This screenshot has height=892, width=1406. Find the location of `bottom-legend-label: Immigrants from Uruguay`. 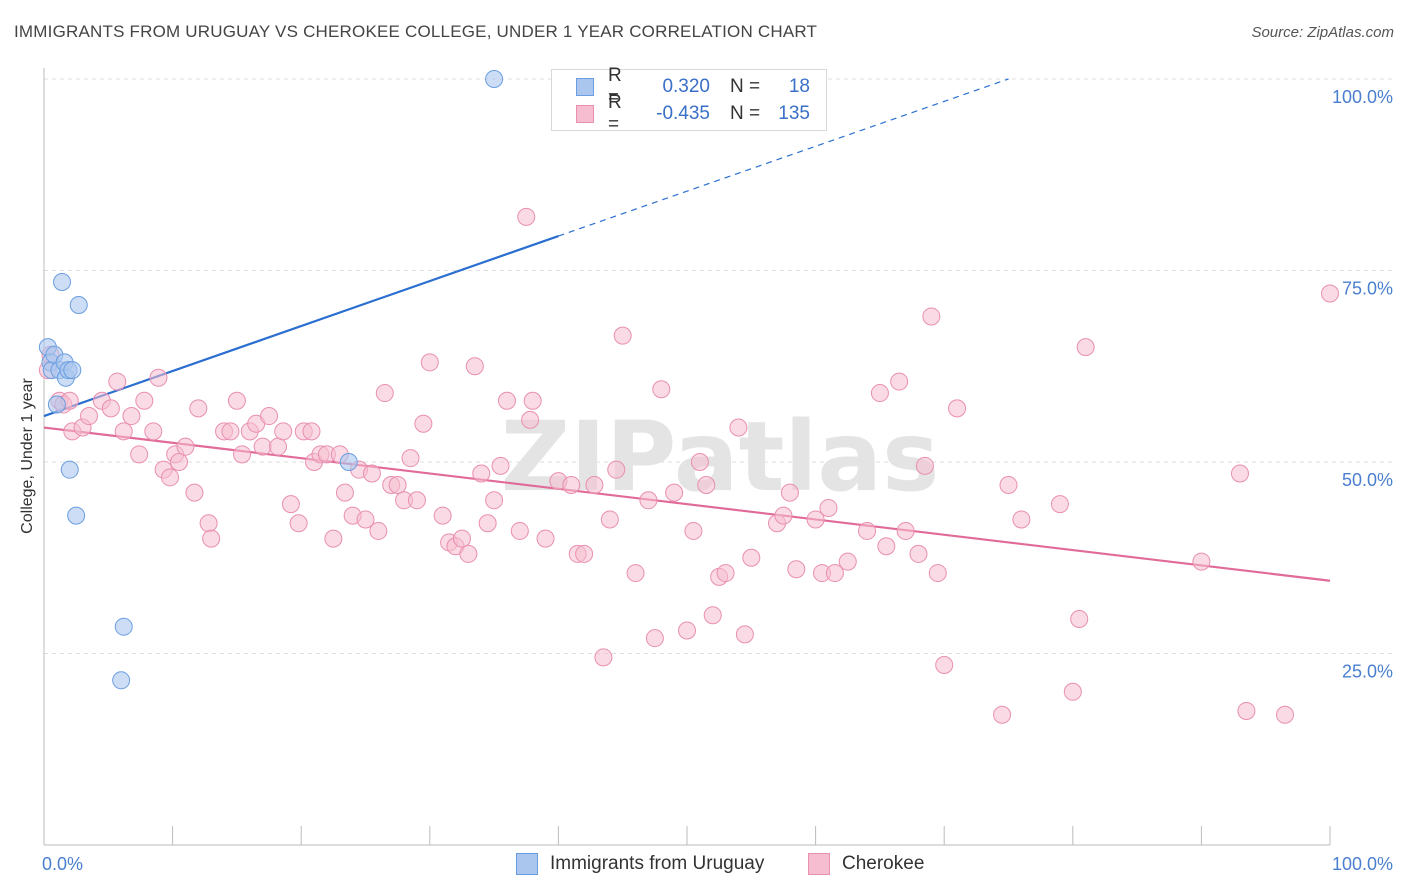

bottom-legend-label: Immigrants from Uruguay is located at coordinates (657, 863).